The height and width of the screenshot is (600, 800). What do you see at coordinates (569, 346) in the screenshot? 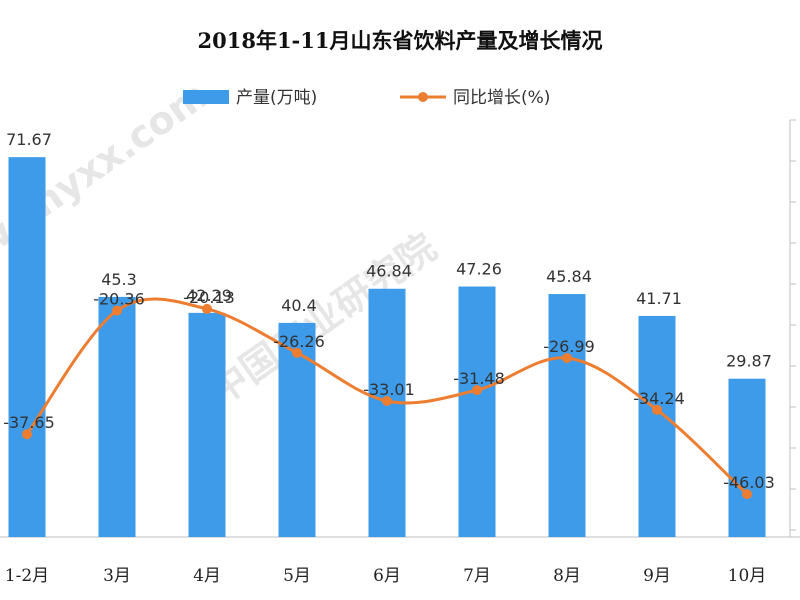
I see `growth-value-label: -26.99` at bounding box center [569, 346].